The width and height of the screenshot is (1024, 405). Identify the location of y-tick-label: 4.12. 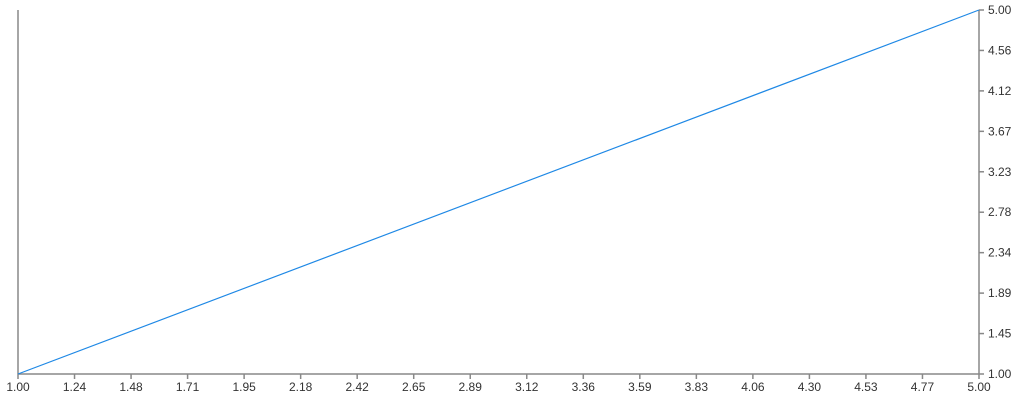
(1000, 91).